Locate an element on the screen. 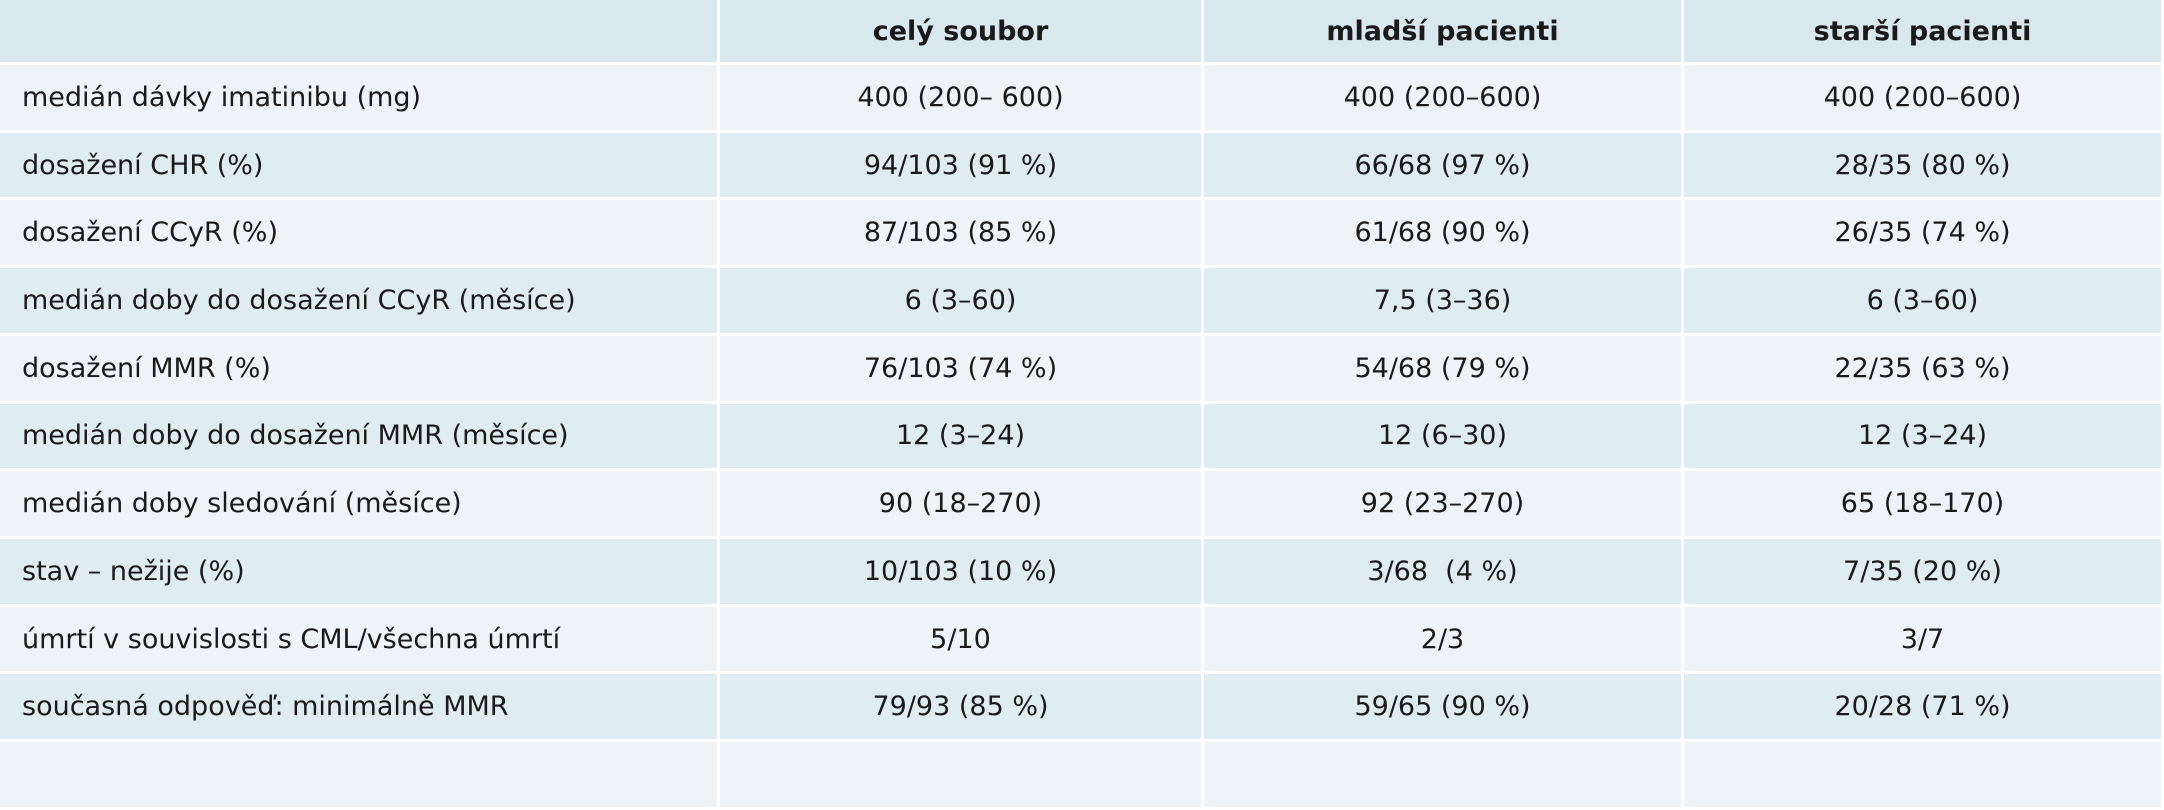 The width and height of the screenshot is (2164, 810). row-label: dosažení CCyR (%) is located at coordinates (360, 234).